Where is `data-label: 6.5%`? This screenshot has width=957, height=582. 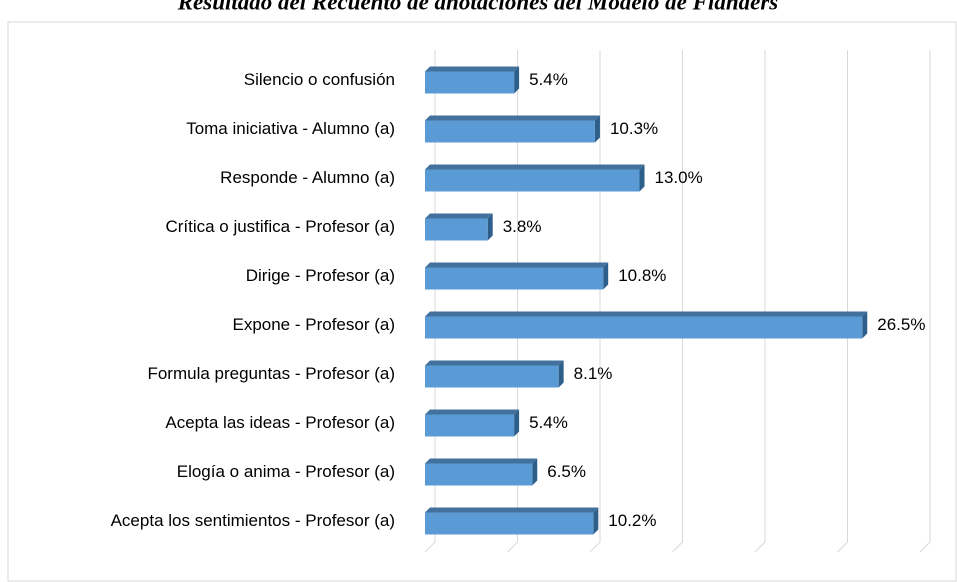 data-label: 6.5% is located at coordinates (566, 471).